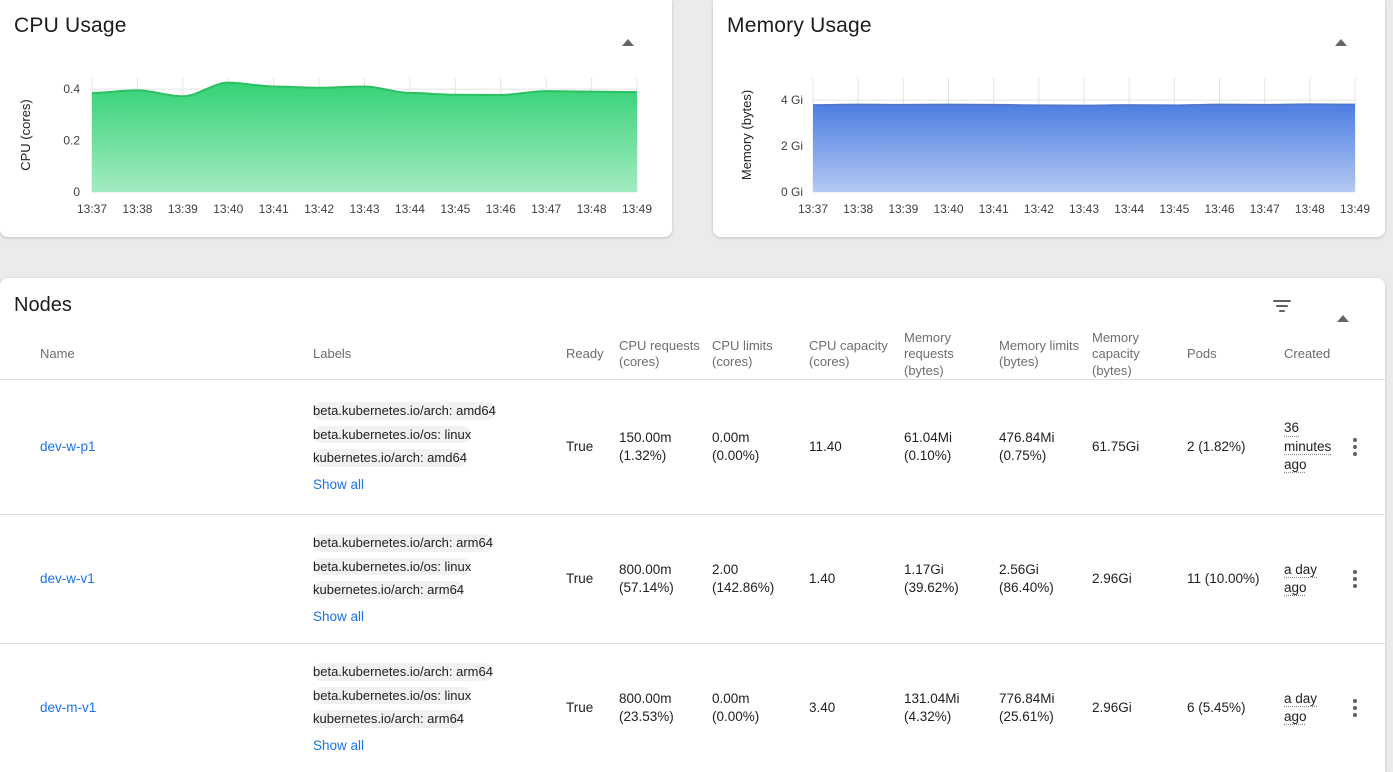 The image size is (1393, 772). I want to click on cpu-requests-cell: 800.00m (23.53%), so click(665, 707).